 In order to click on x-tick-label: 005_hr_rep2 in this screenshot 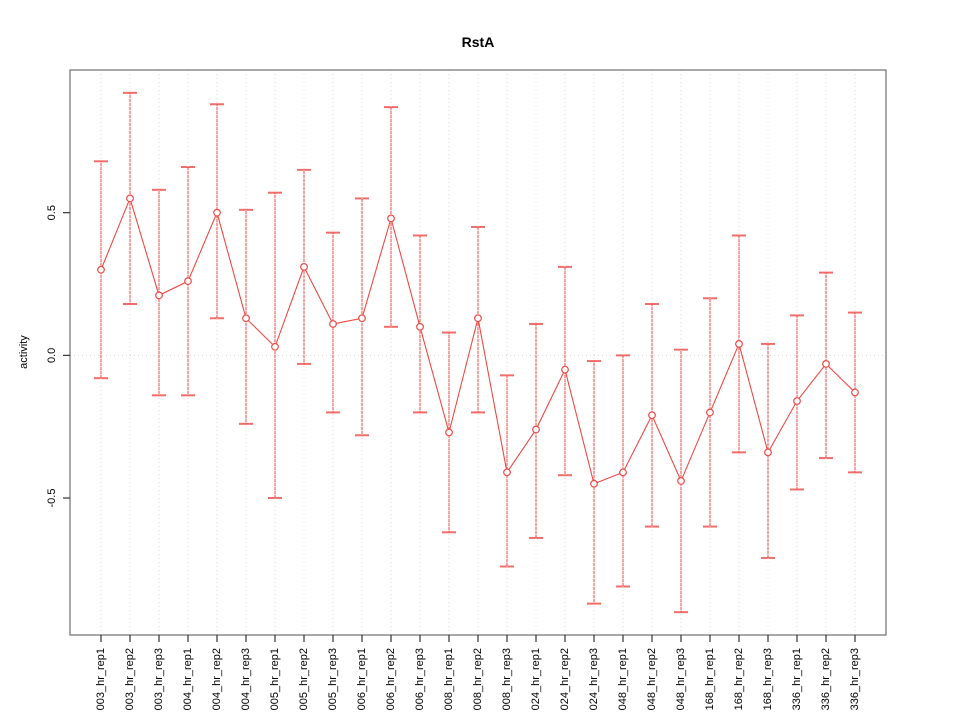, I will do `click(304, 679)`.